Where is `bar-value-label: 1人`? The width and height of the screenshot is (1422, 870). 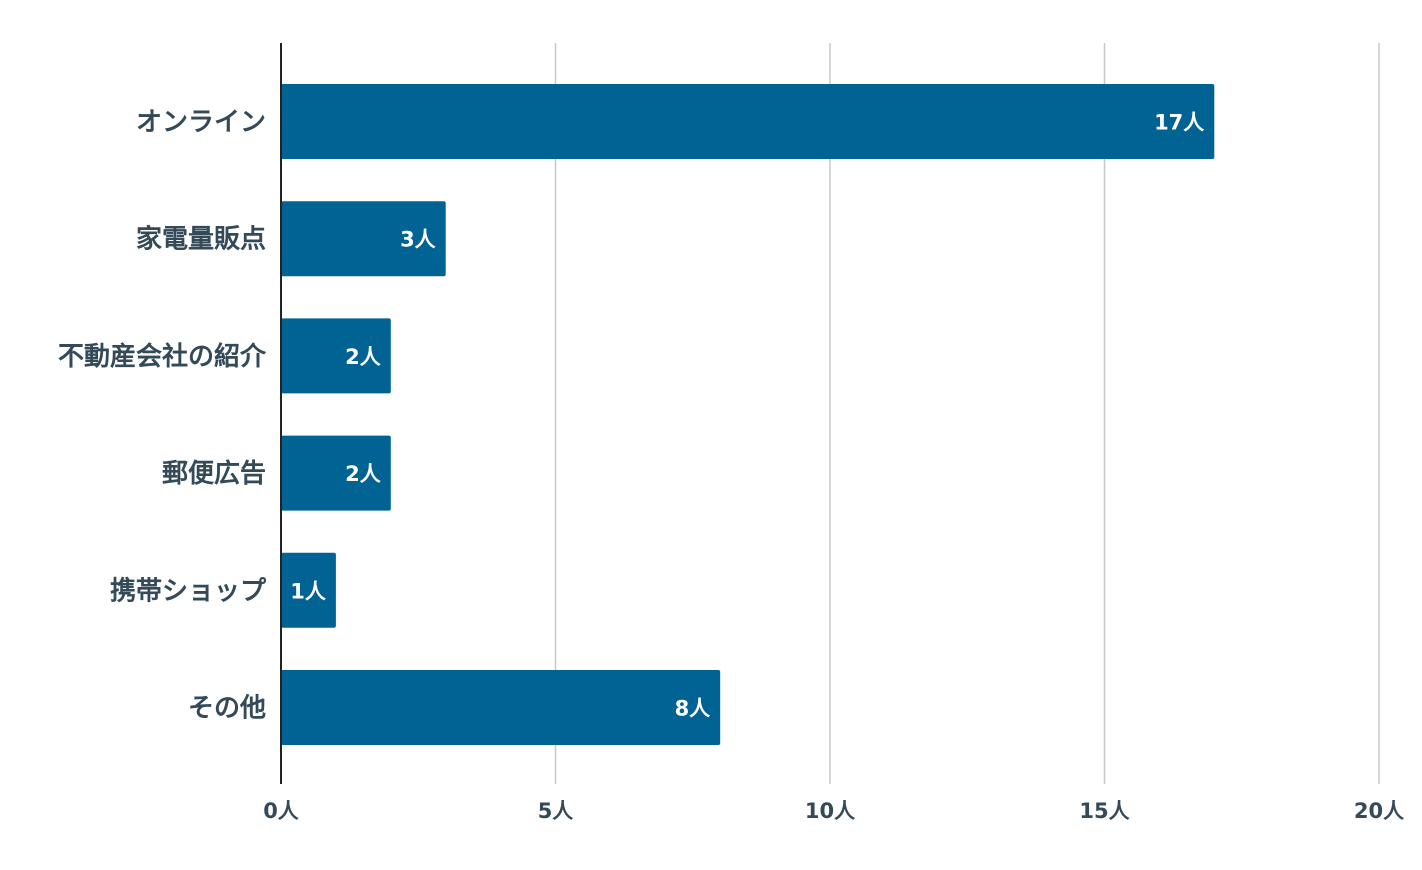
bar-value-label: 1人 is located at coordinates (308, 591).